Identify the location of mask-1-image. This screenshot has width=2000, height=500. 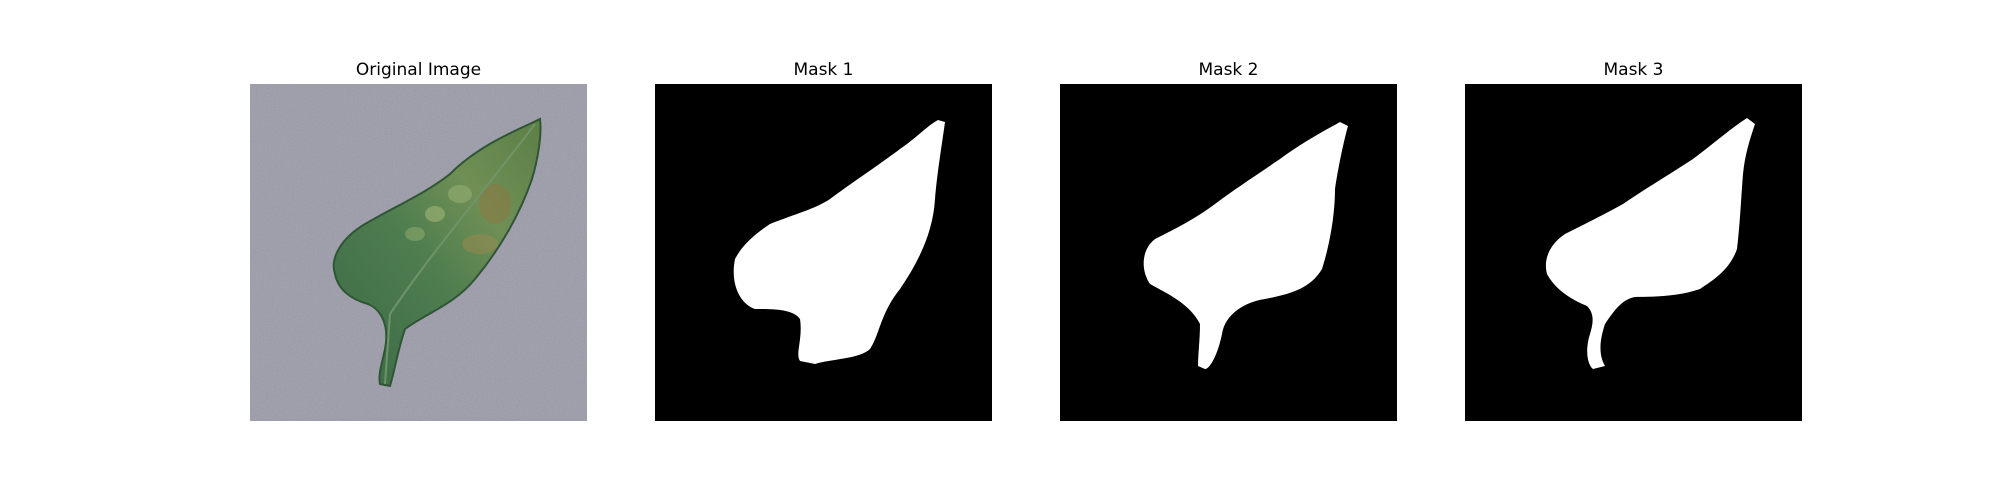
(823, 252).